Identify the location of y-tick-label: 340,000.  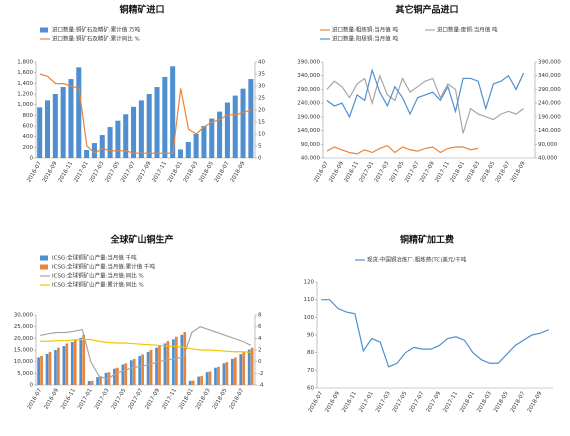
(308, 76).